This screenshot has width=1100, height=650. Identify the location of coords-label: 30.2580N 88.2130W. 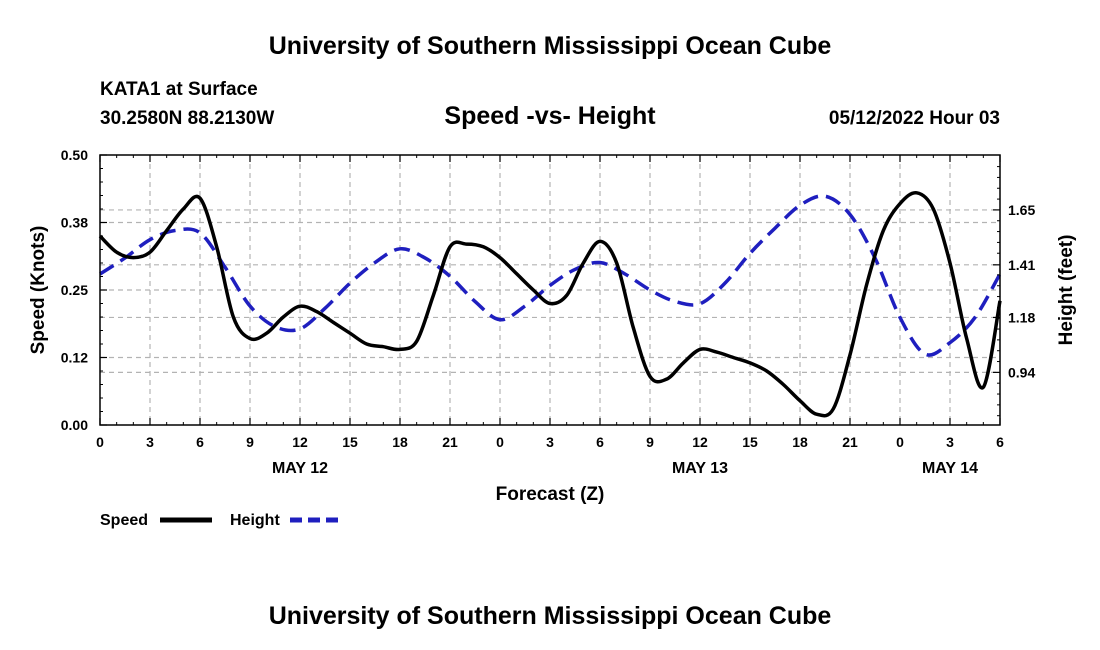
(187, 118).